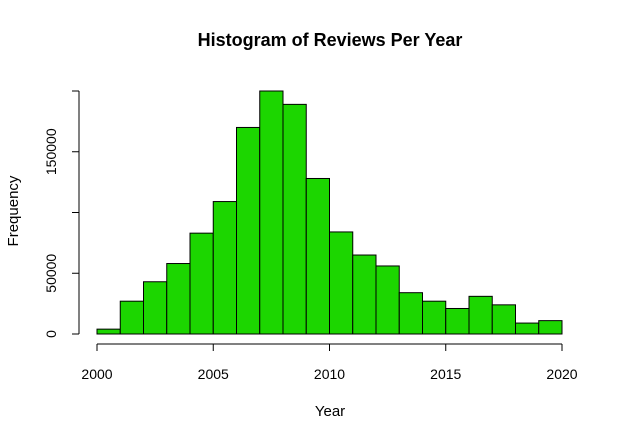 This screenshot has height=442, width=622. Describe the element at coordinates (341, 283) in the screenshot. I see `histogram-bar-2010` at that location.